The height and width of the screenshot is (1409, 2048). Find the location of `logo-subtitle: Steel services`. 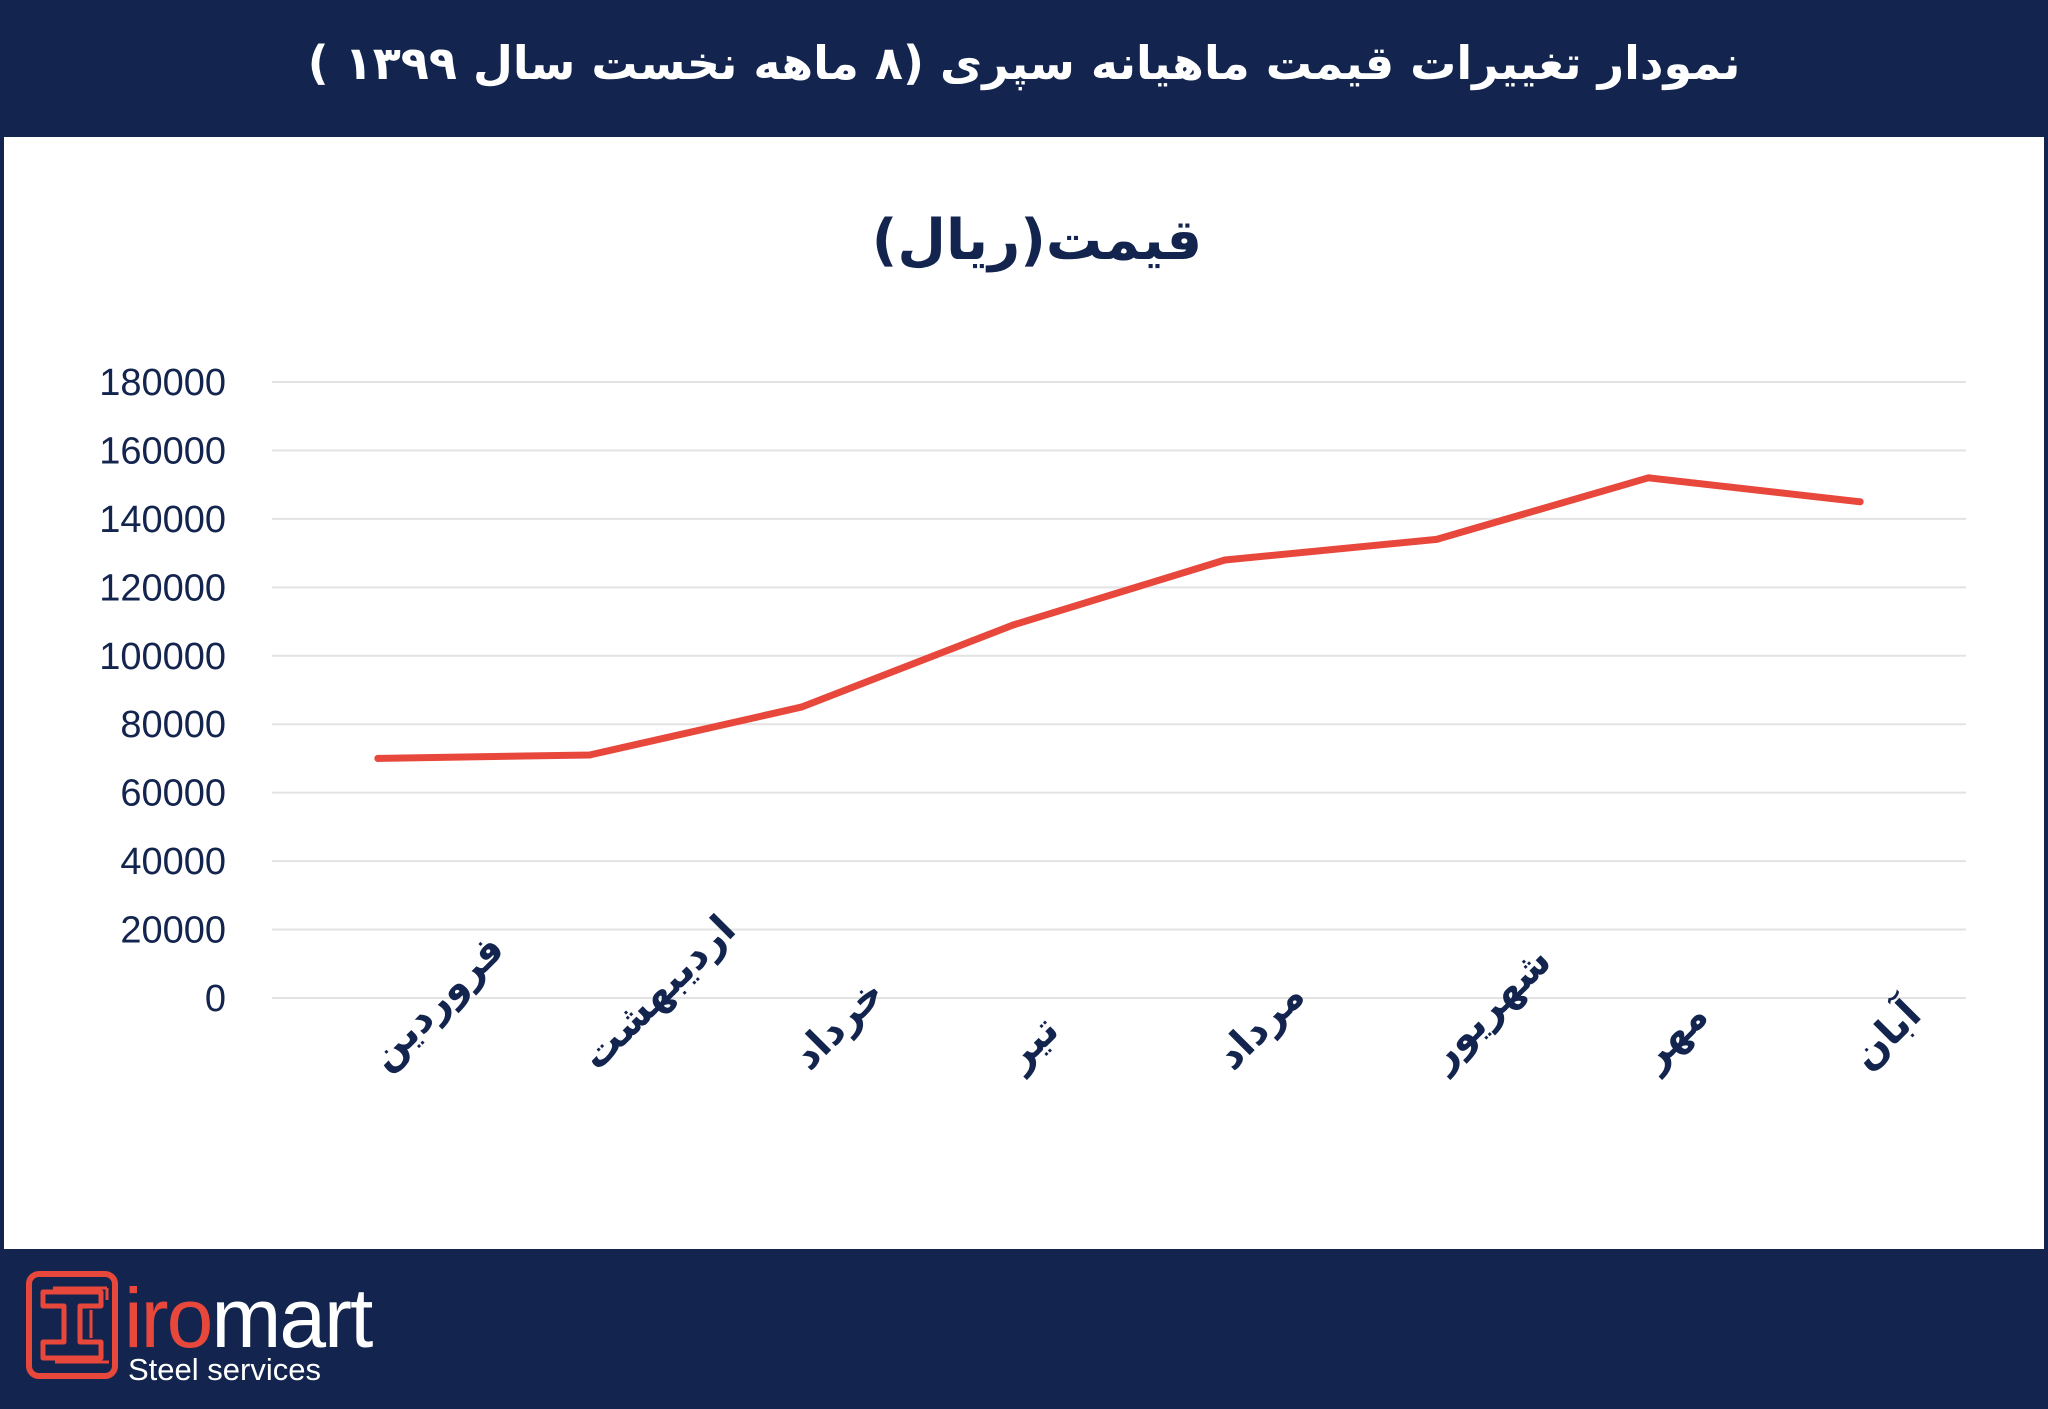

logo-subtitle: Steel services is located at coordinates (224, 1369).